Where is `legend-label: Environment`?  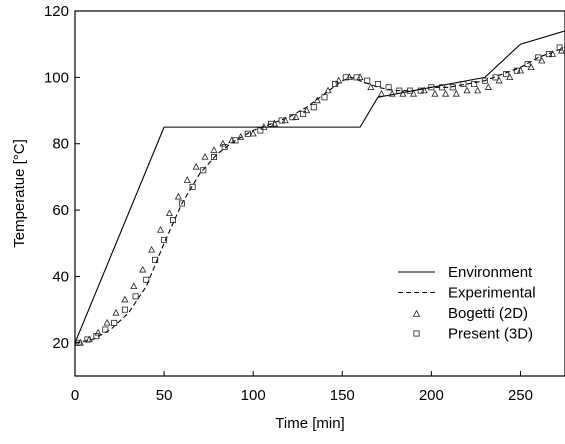 legend-label: Environment is located at coordinates (490, 272).